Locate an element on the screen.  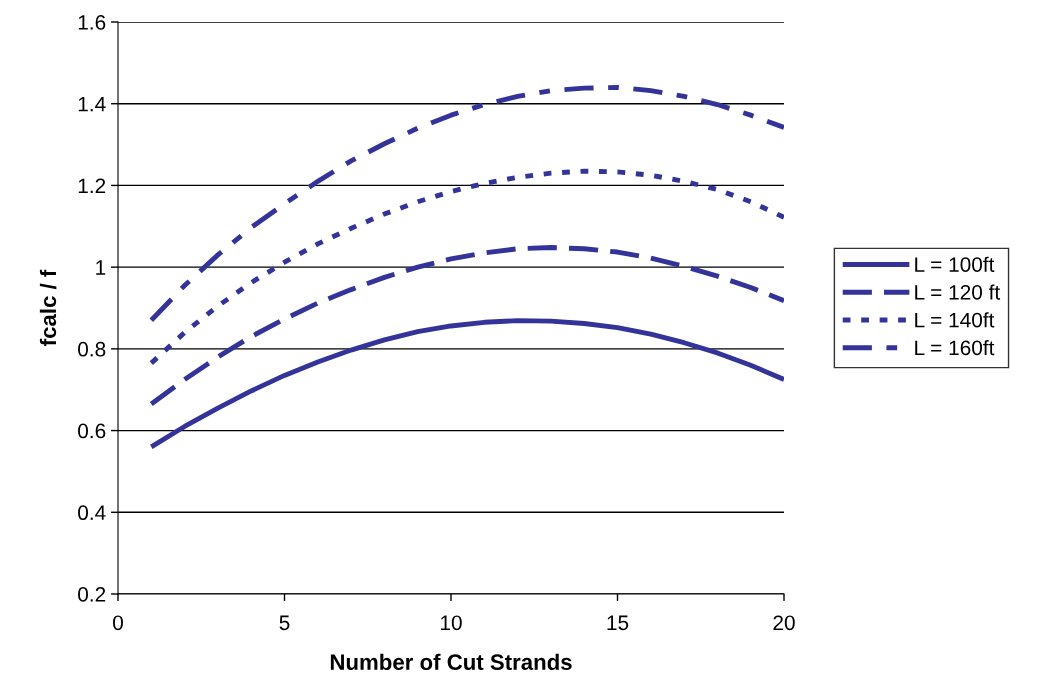
legend-label: L = 100ft is located at coordinates (955, 264).